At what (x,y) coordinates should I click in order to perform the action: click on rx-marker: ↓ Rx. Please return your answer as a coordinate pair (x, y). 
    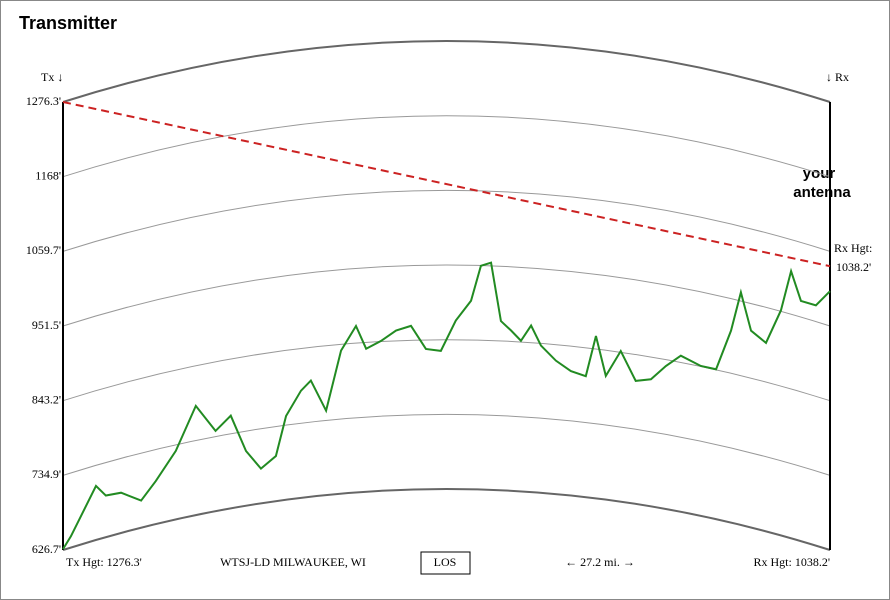
    Looking at the image, I should click on (837, 77).